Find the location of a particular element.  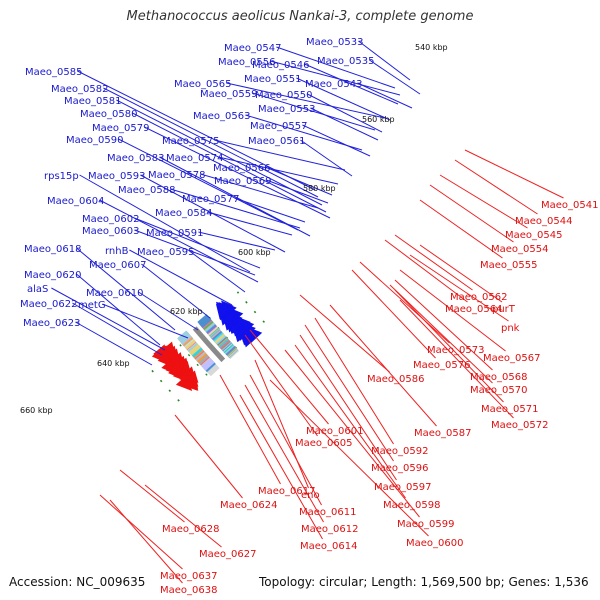

reverse-gene-label-Maeo_0598: Maeo_0598 is located at coordinates (411, 505).